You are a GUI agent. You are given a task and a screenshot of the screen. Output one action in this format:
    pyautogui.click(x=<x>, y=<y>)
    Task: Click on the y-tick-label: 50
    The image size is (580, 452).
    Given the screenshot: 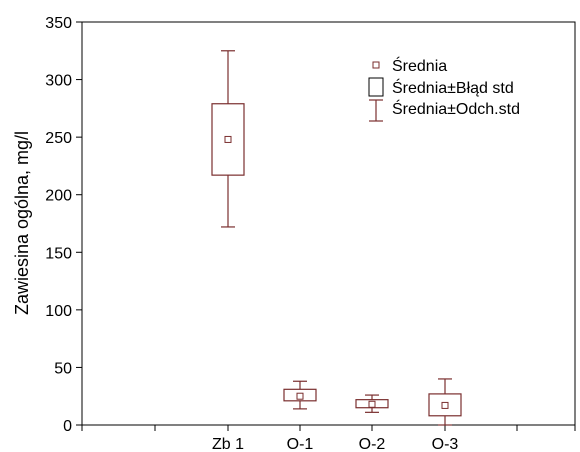 What is the action you would take?
    pyautogui.click(x=63, y=368)
    